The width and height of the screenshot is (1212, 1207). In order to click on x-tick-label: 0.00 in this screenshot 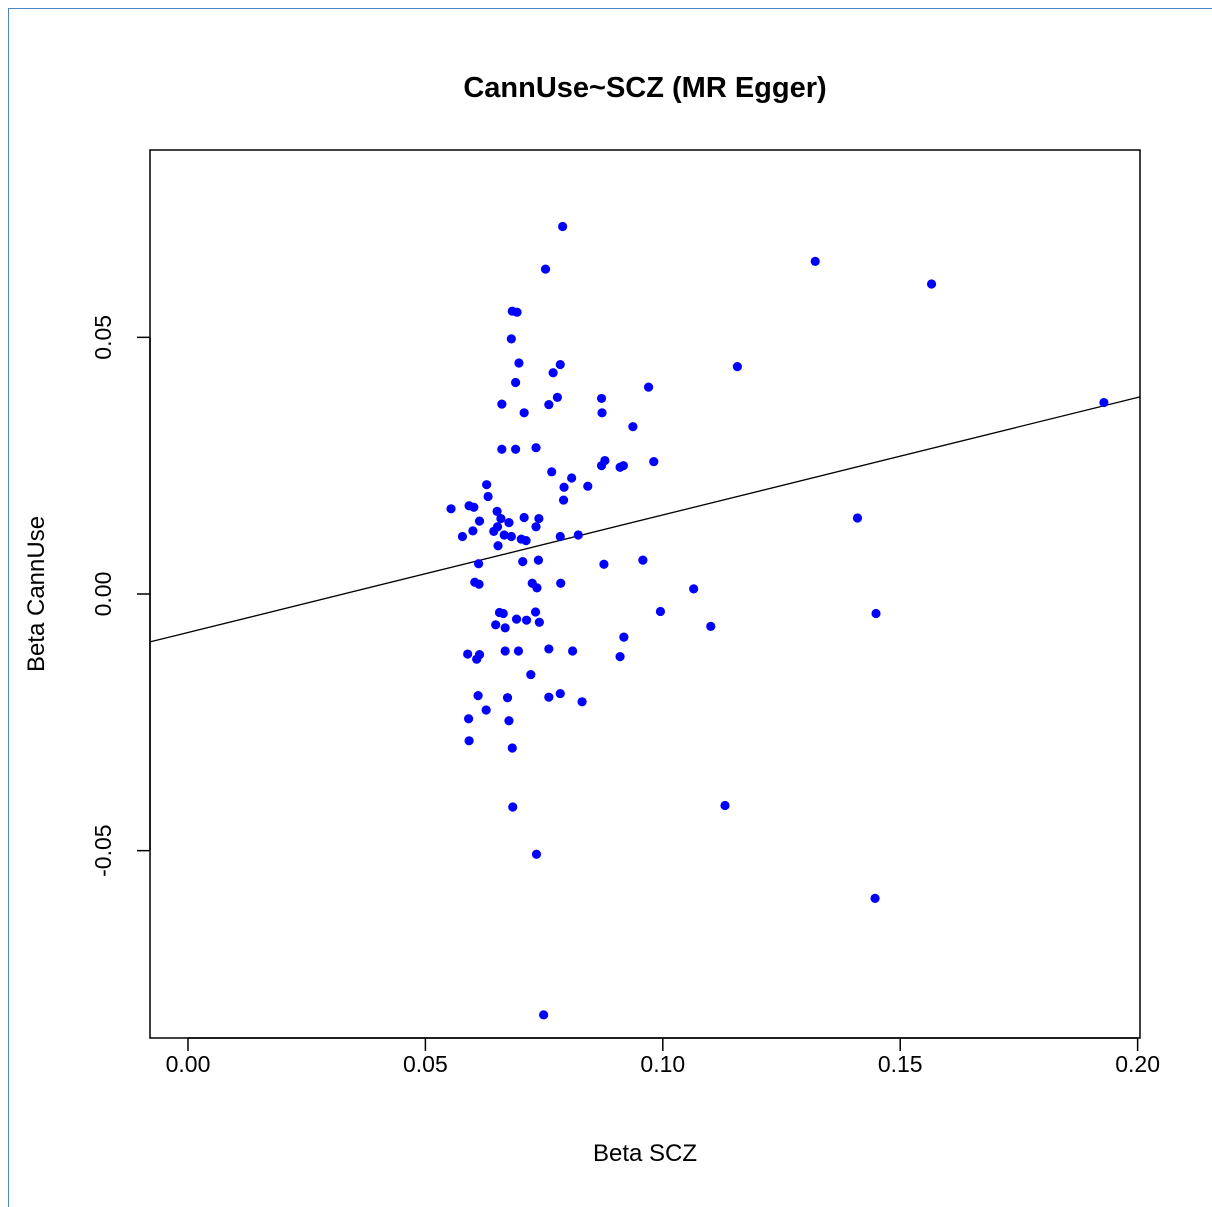, I will do `click(188, 1064)`.